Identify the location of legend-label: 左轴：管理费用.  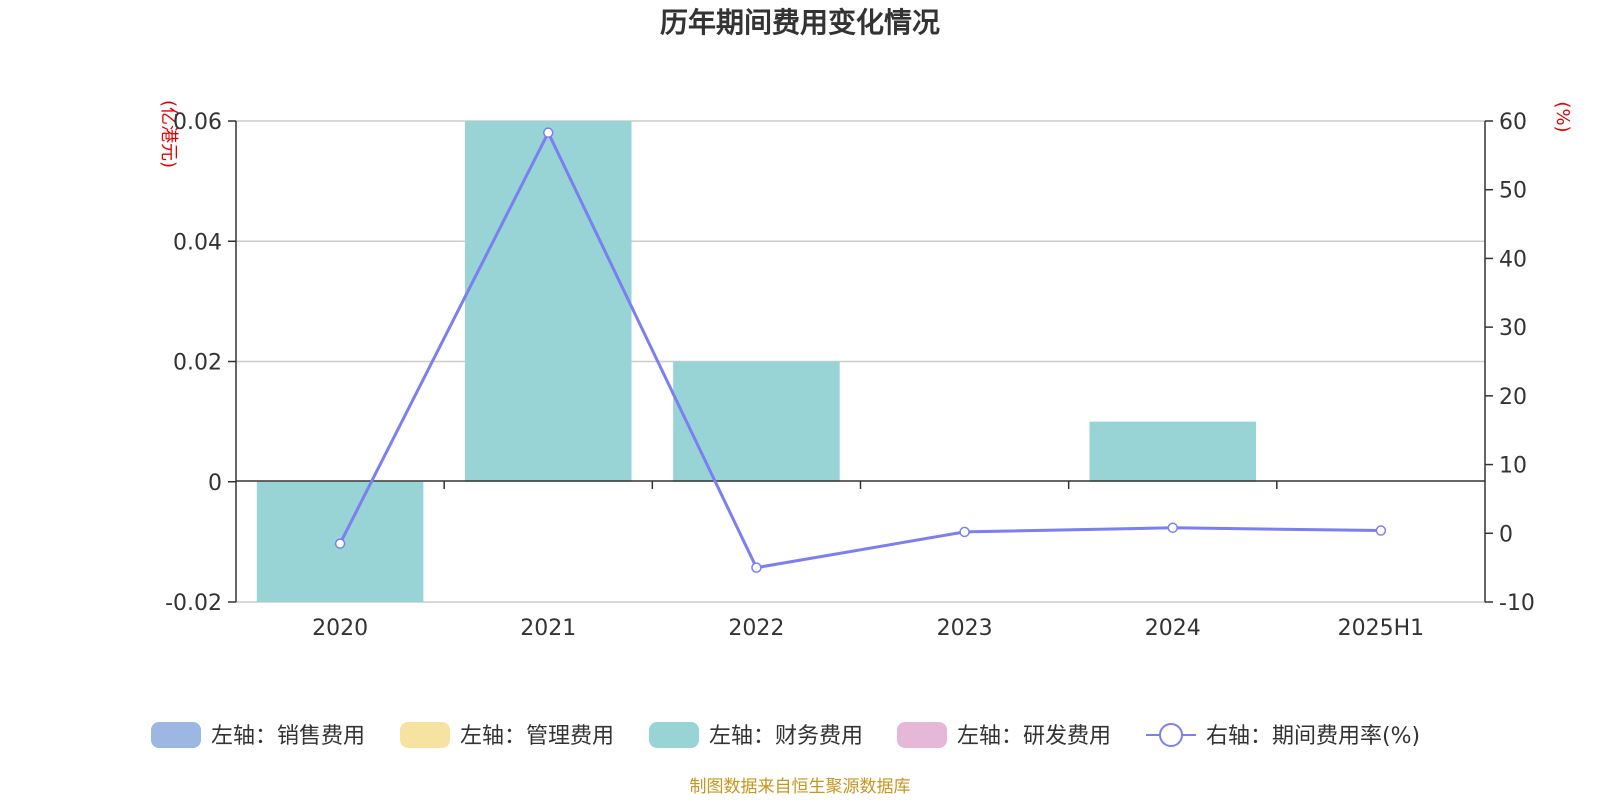
(537, 736).